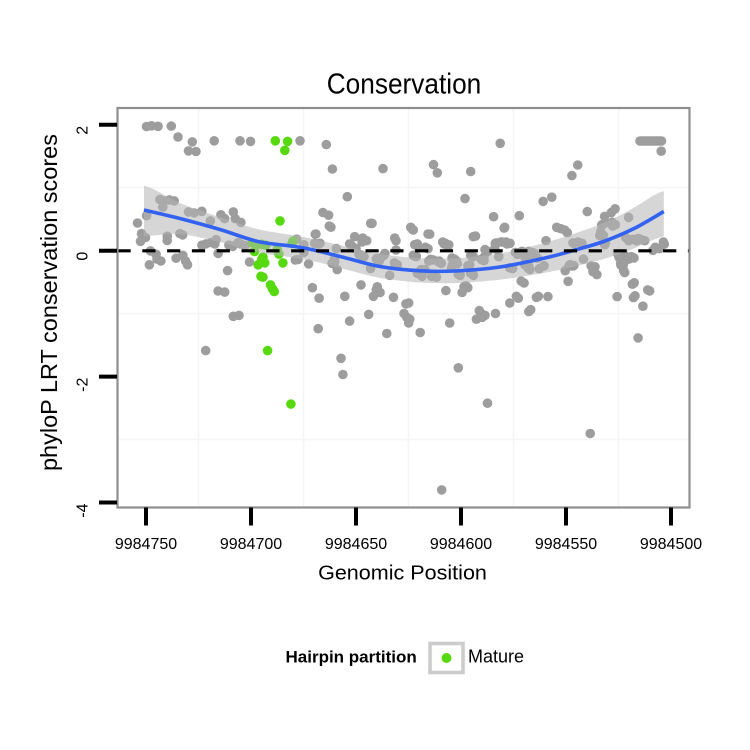 Image resolution: width=750 pixels, height=750 pixels. What do you see at coordinates (83, 256) in the screenshot?
I see `svg-text: 0` at bounding box center [83, 256].